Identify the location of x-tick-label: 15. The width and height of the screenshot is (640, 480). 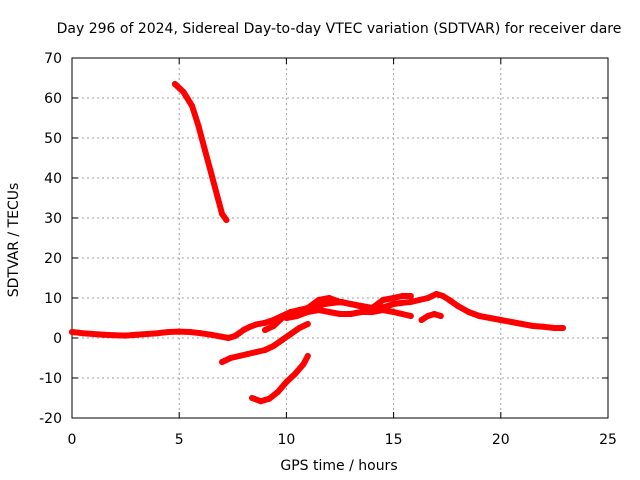
(394, 440).